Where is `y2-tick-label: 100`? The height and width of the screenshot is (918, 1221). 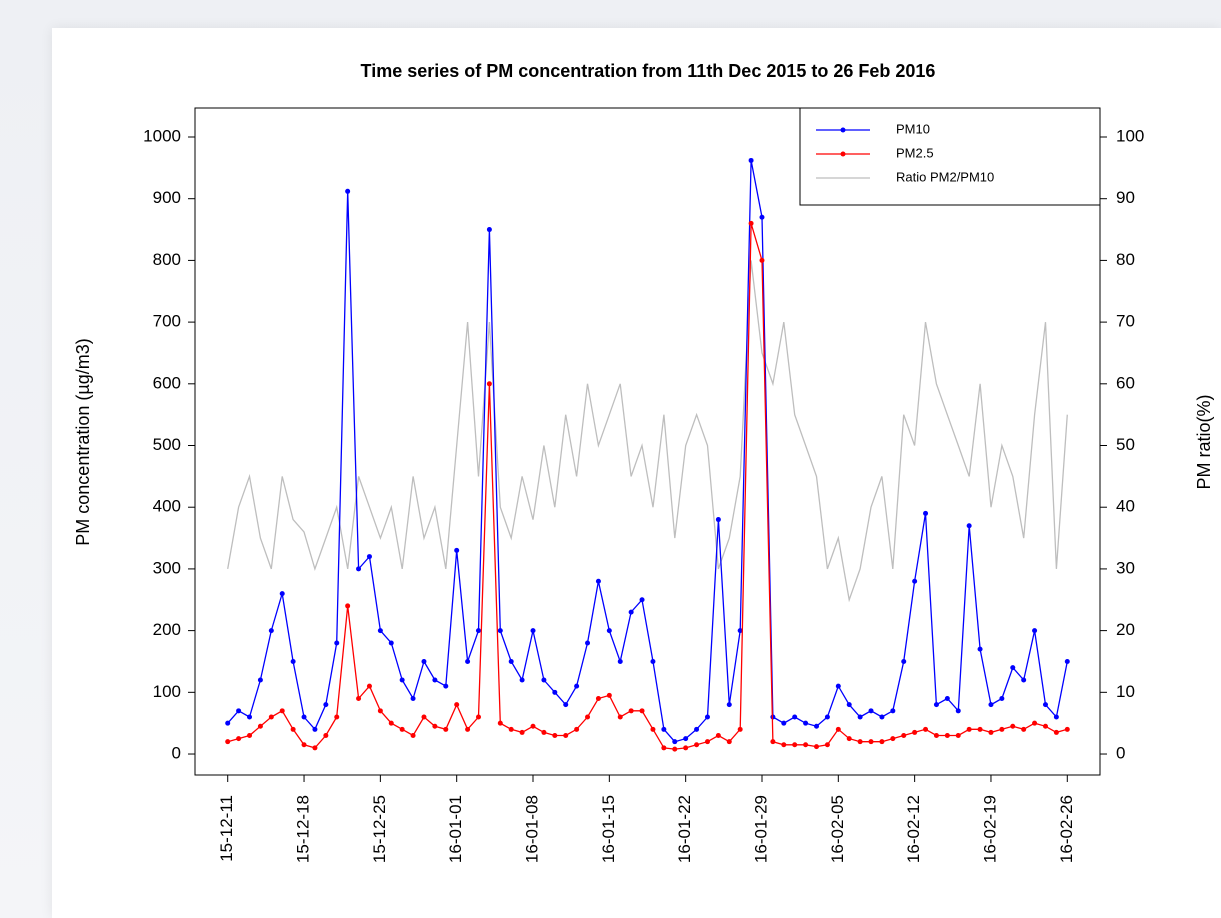
y2-tick-label: 100 is located at coordinates (1130, 135).